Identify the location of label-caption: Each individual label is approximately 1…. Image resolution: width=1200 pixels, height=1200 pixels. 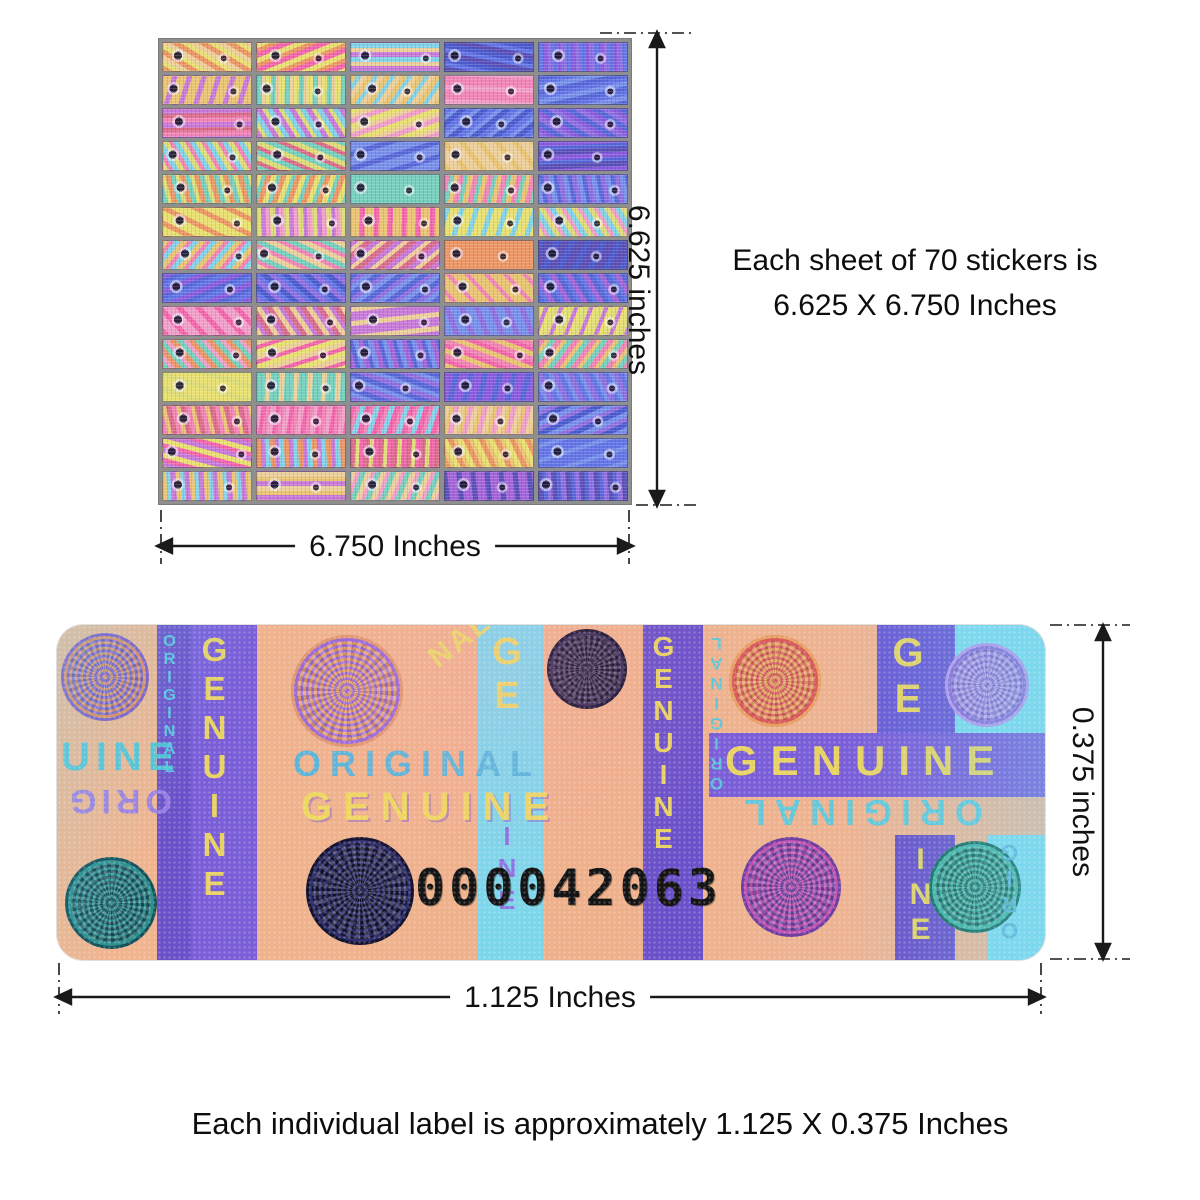
(600, 1123).